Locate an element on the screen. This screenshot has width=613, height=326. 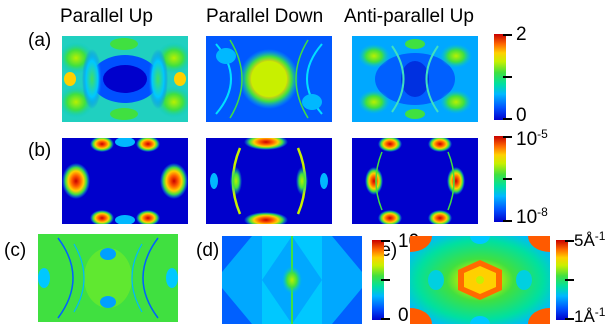
colorbar-d-min-label: 0 is located at coordinates (403, 315).